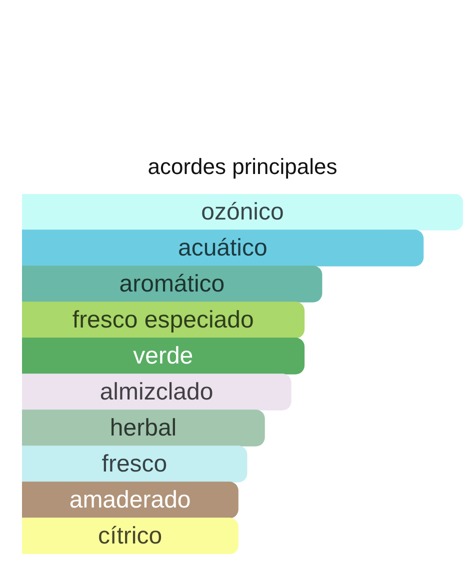 This screenshot has height=564, width=466. What do you see at coordinates (130, 500) in the screenshot?
I see `y-tick-label: amaderado` at bounding box center [130, 500].